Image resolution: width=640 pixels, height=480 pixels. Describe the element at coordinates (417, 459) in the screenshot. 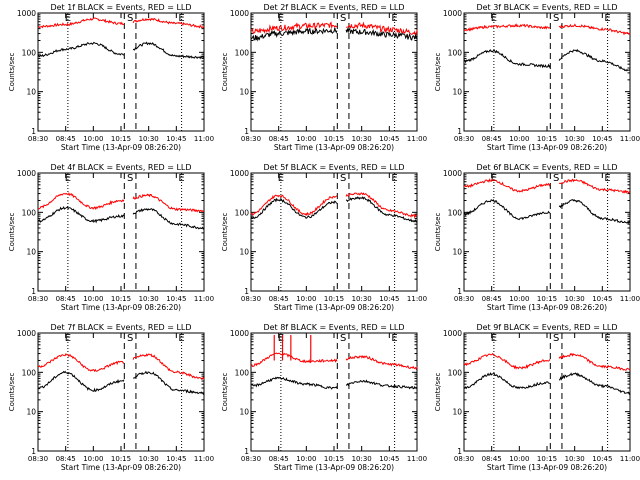

I see `x-tick-label: 11:00` at that location.